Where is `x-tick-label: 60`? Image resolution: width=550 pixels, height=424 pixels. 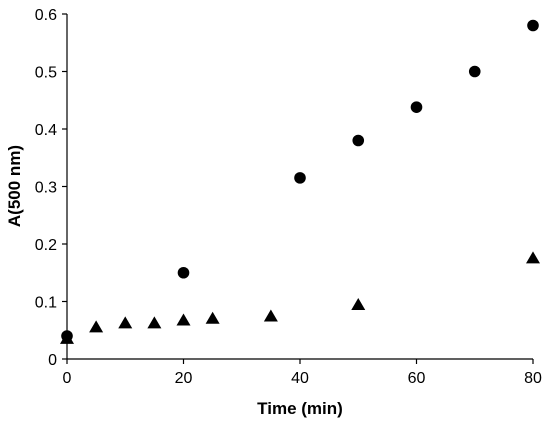
x-tick-label: 60 is located at coordinates (417, 378).